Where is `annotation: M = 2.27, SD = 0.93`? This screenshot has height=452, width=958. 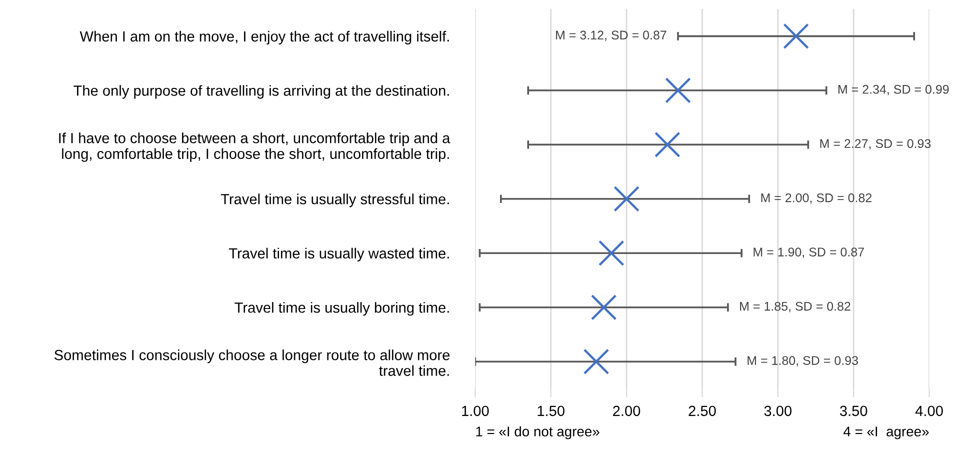
annotation: M = 2.27, SD = 0.93 is located at coordinates (875, 144).